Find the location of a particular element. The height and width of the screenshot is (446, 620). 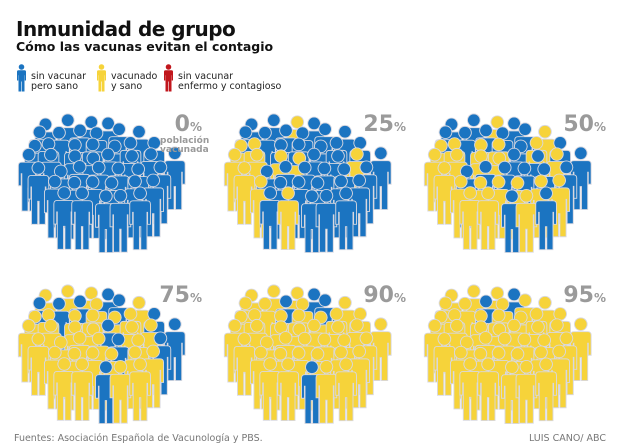

legend-vaccinated: vacunado y sano is located at coordinates (126, 78).